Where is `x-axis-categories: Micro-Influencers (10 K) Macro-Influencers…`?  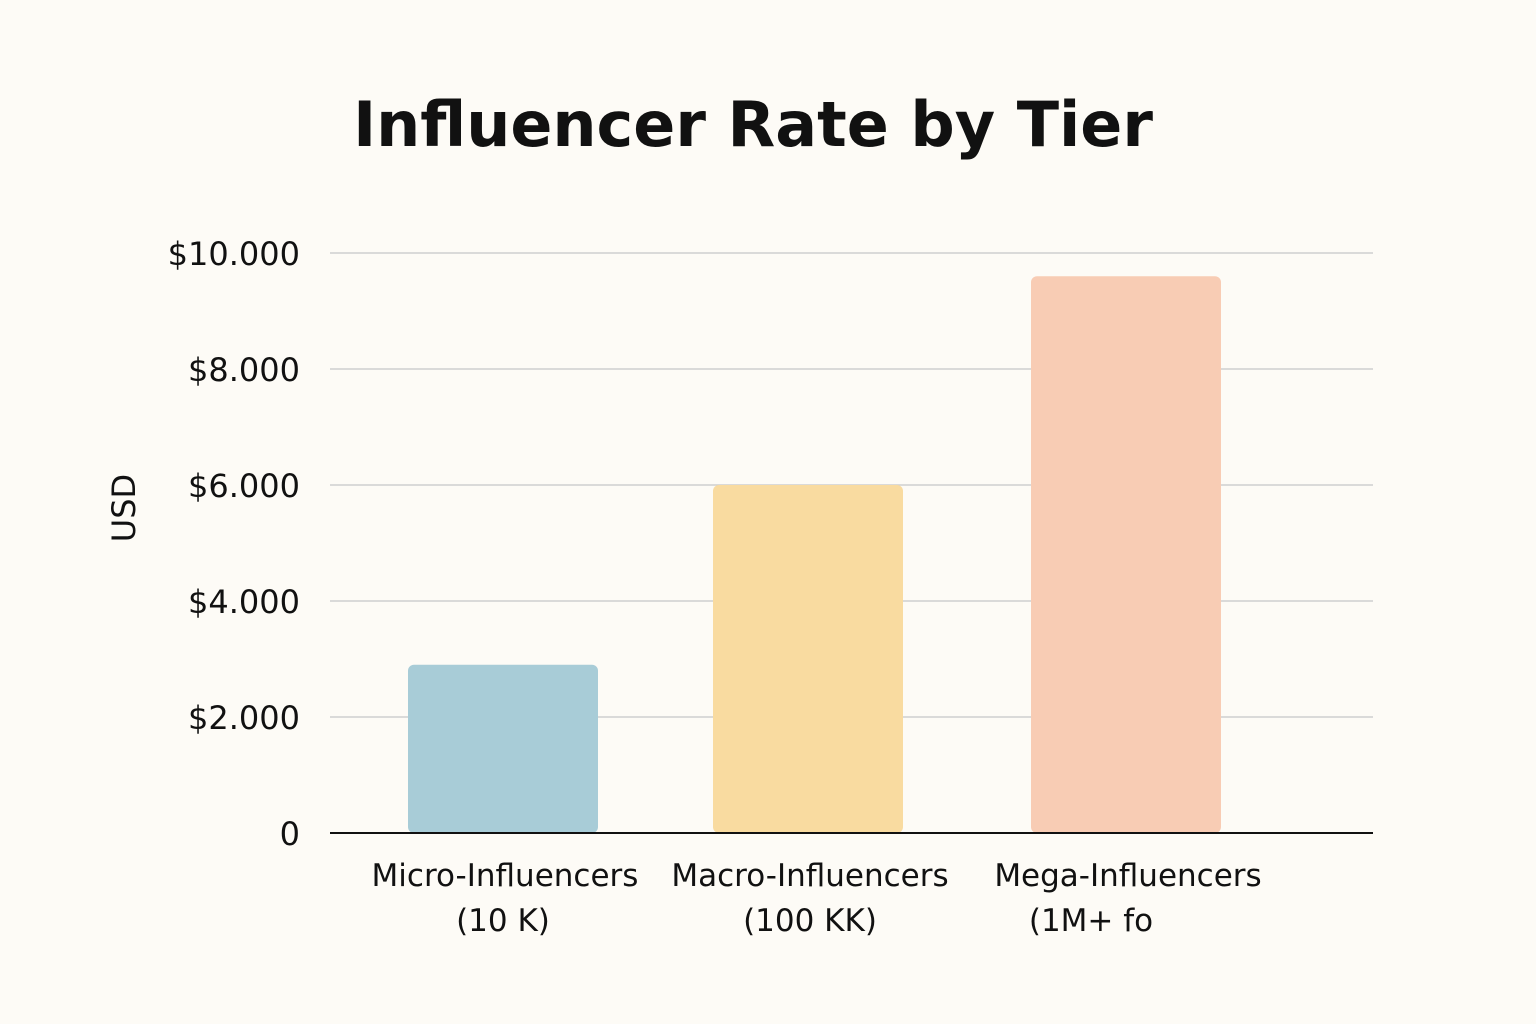
x-axis-categories: Micro-Influencers (10 K) Macro-Influencers… is located at coordinates (817, 898).